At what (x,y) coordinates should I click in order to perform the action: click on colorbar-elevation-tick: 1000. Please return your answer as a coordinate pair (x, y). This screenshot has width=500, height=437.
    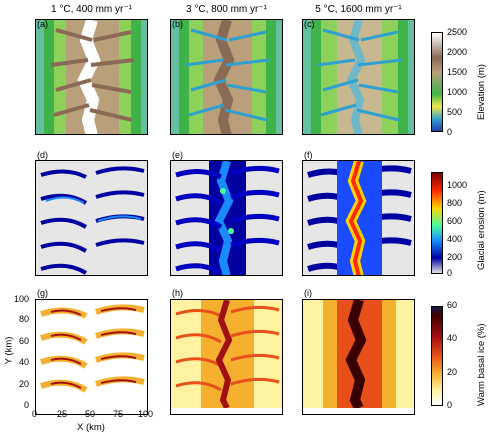
    Looking at the image, I should click on (457, 92).